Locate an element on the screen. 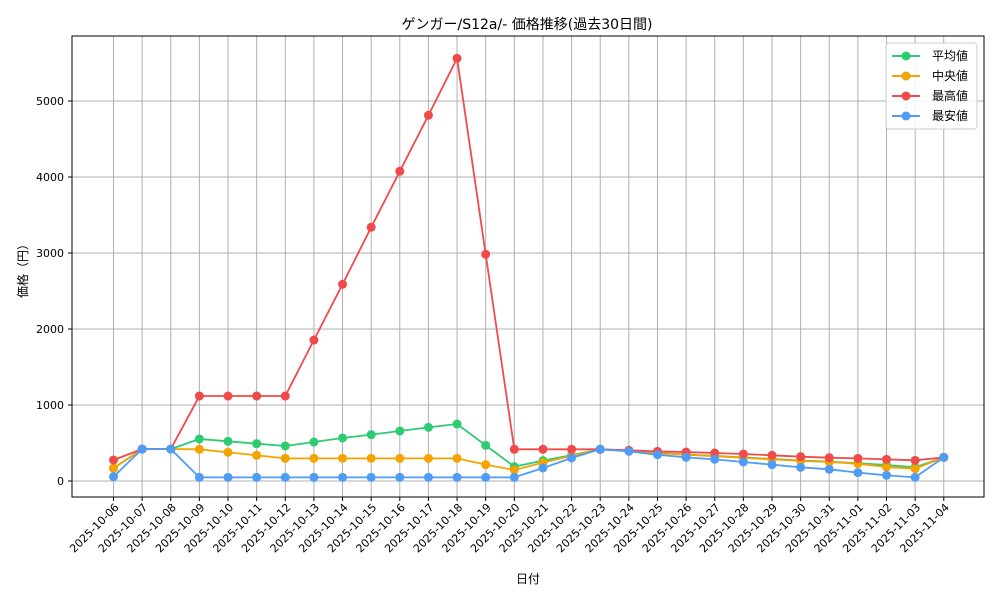 The height and width of the screenshot is (600, 1000). y-tick-label: 2000 is located at coordinates (50, 329).